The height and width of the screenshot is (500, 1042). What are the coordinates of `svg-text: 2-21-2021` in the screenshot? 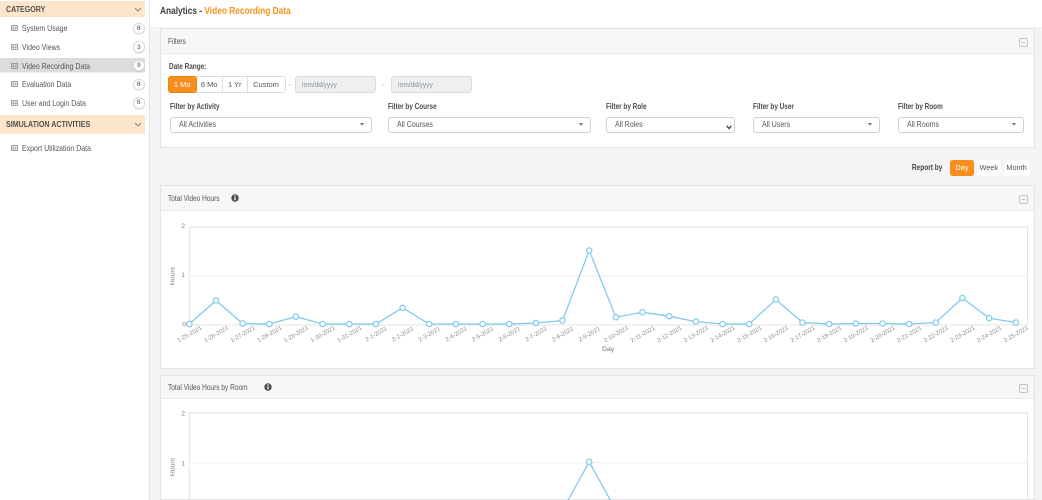 It's located at (909, 334).